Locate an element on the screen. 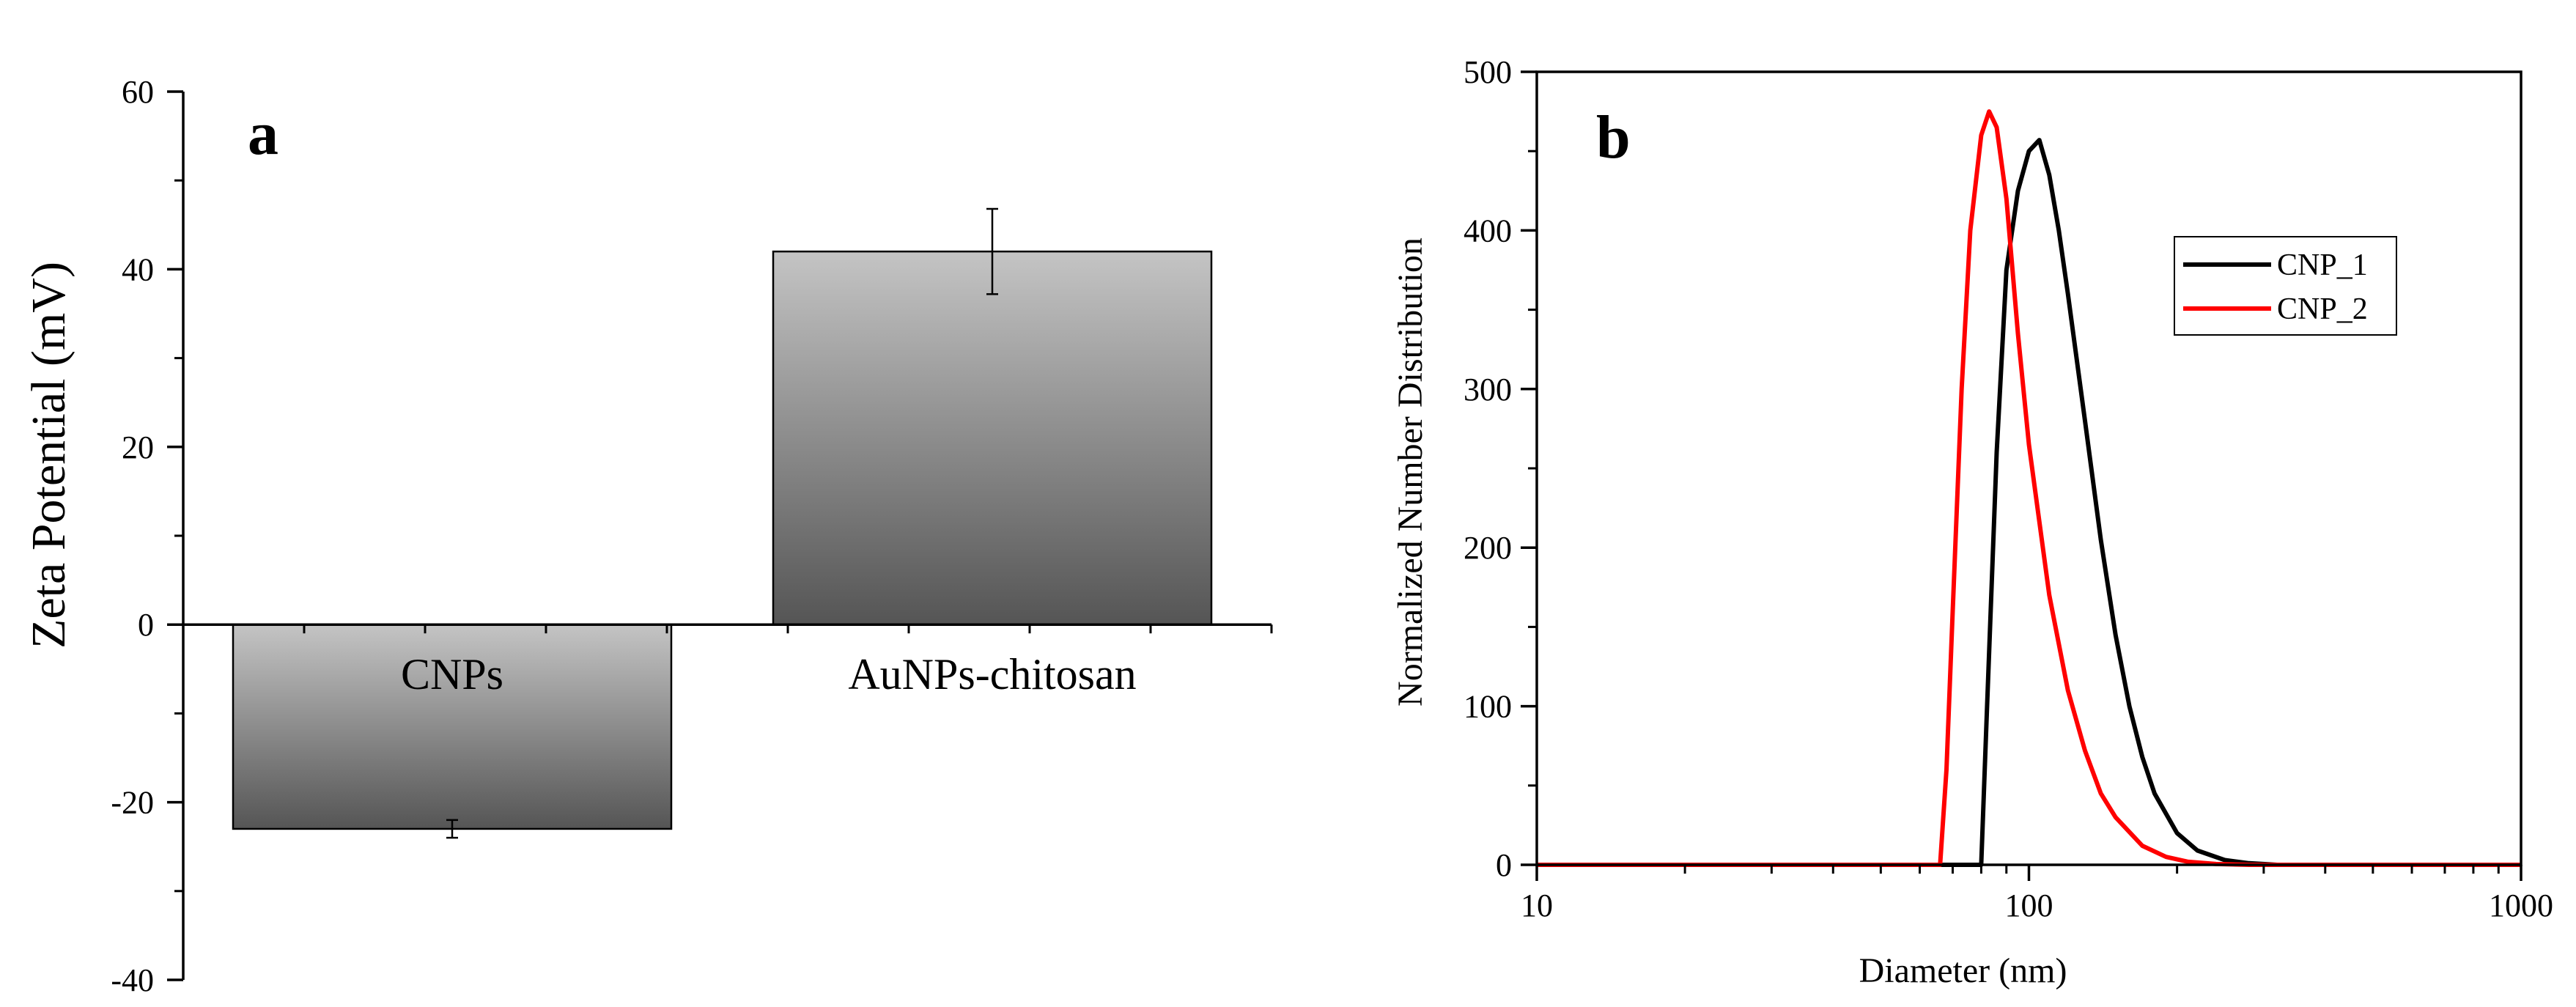  y-tick-label: 400 is located at coordinates (1488, 231).